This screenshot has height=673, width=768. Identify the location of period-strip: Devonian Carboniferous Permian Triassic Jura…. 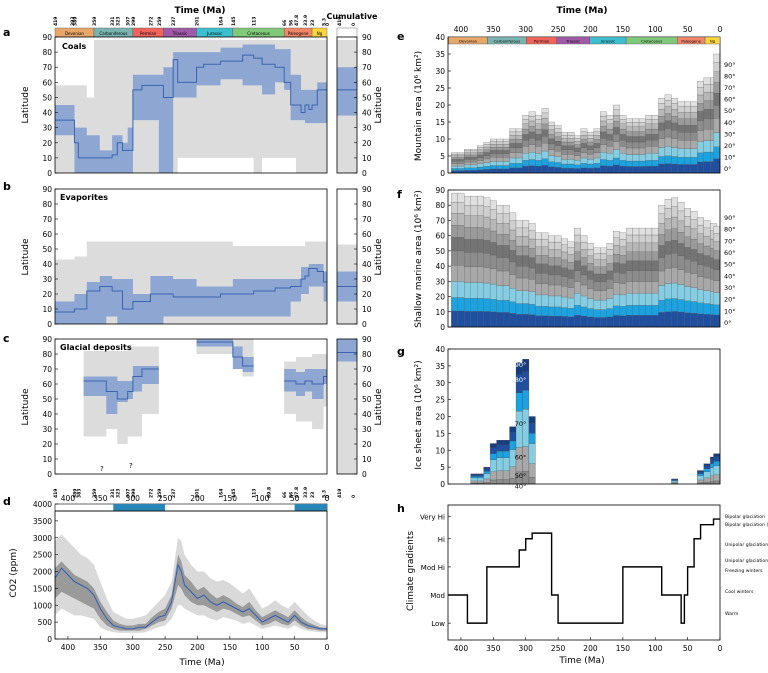
(206, 32).